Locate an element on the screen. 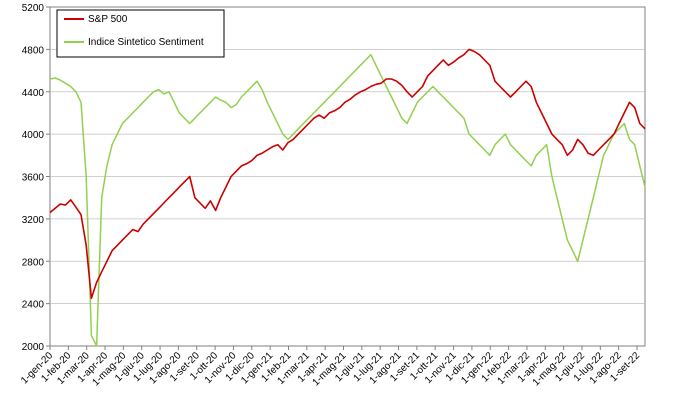 The width and height of the screenshot is (675, 407). y-tick-label: 5200 is located at coordinates (33, 8).